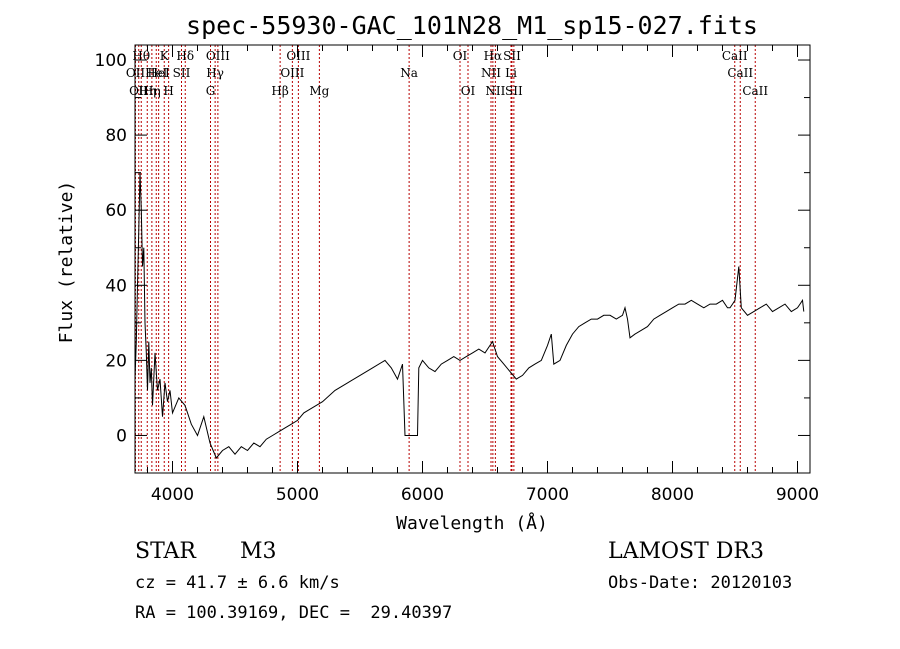 The height and width of the screenshot is (649, 900). Describe the element at coordinates (279, 91) in the screenshot. I see `line-label: Hβ` at that location.